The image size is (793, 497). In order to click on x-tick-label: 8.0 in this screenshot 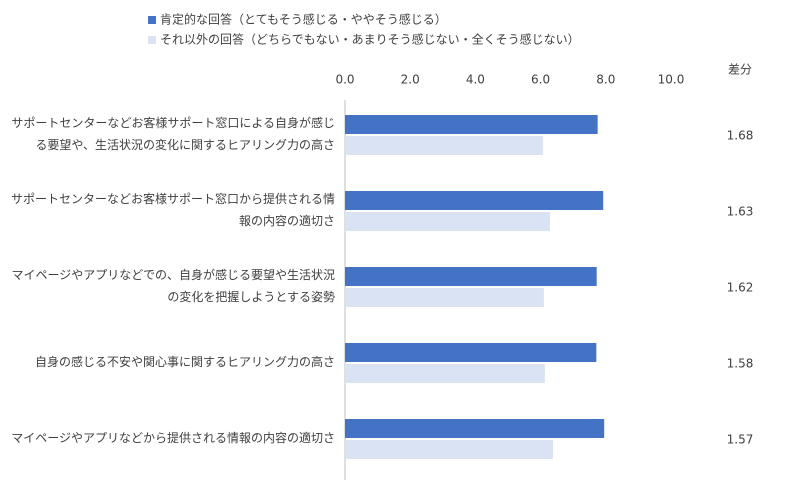, I will do `click(605, 80)`.